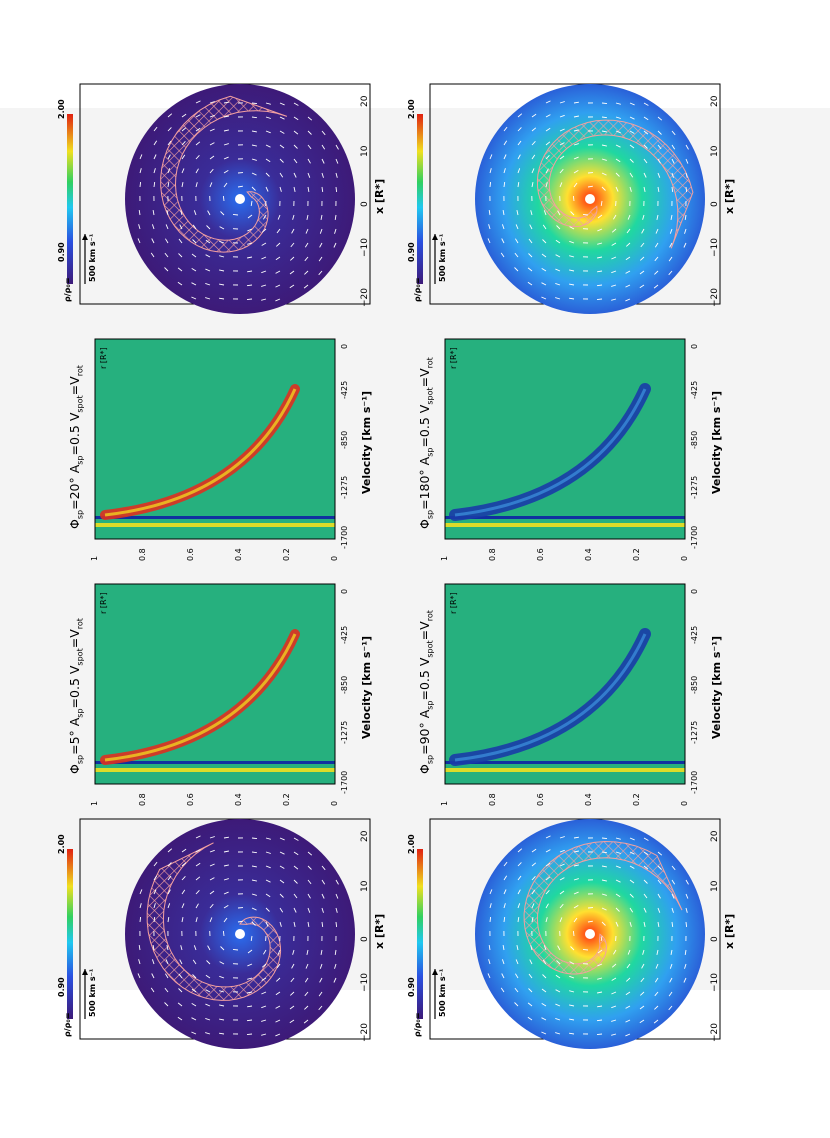 The width and height of the screenshot is (830, 1138). Describe the element at coordinates (103, 603) in the screenshot. I see `y-axis-label: r [R*]` at that location.